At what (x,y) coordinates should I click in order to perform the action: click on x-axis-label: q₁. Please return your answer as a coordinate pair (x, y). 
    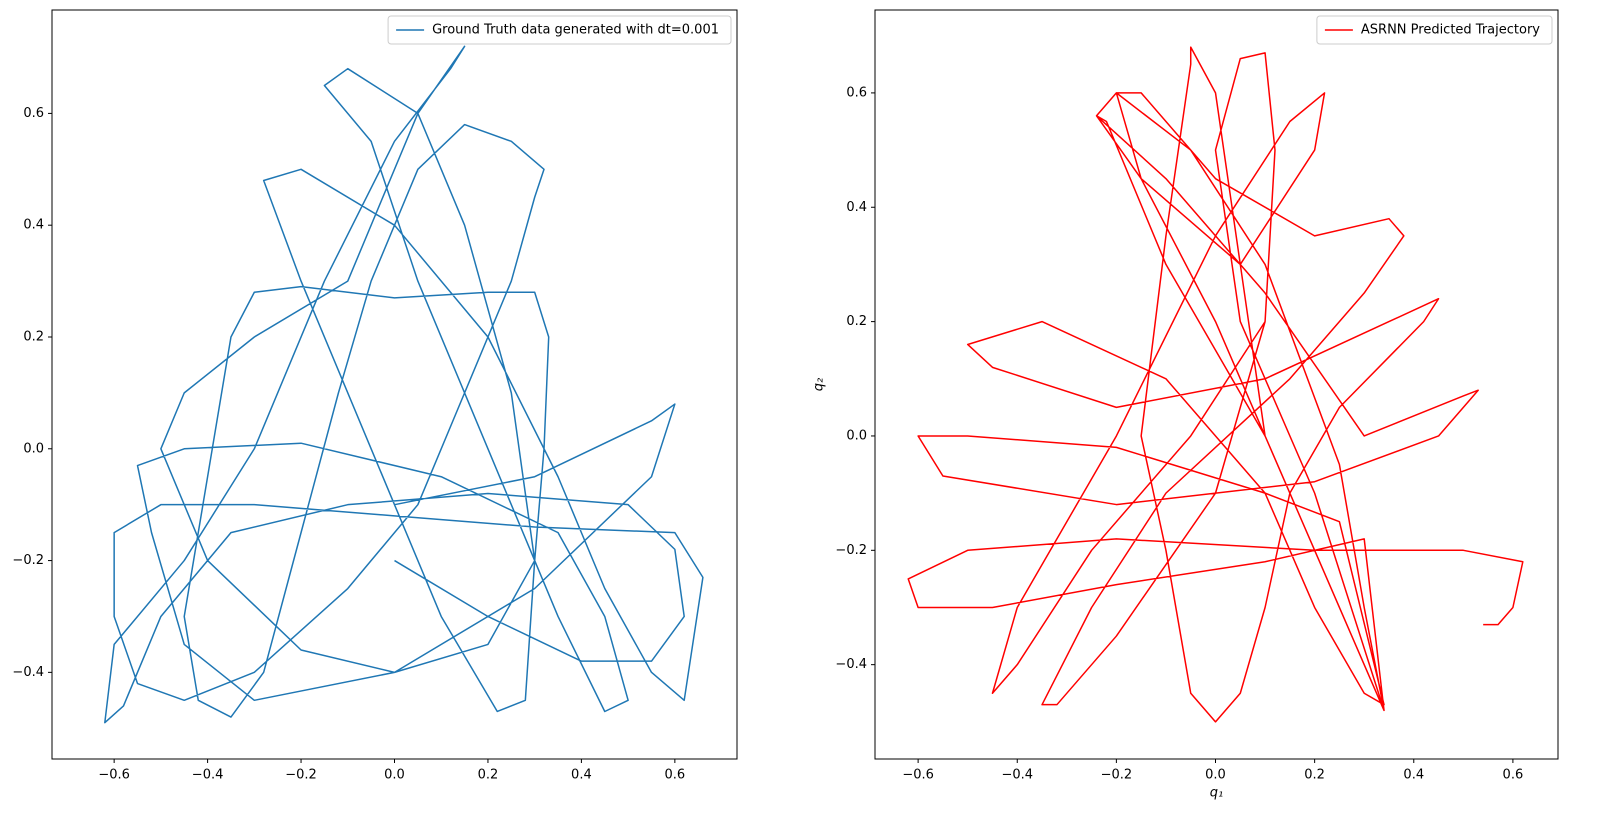
    Looking at the image, I should click on (1216, 793).